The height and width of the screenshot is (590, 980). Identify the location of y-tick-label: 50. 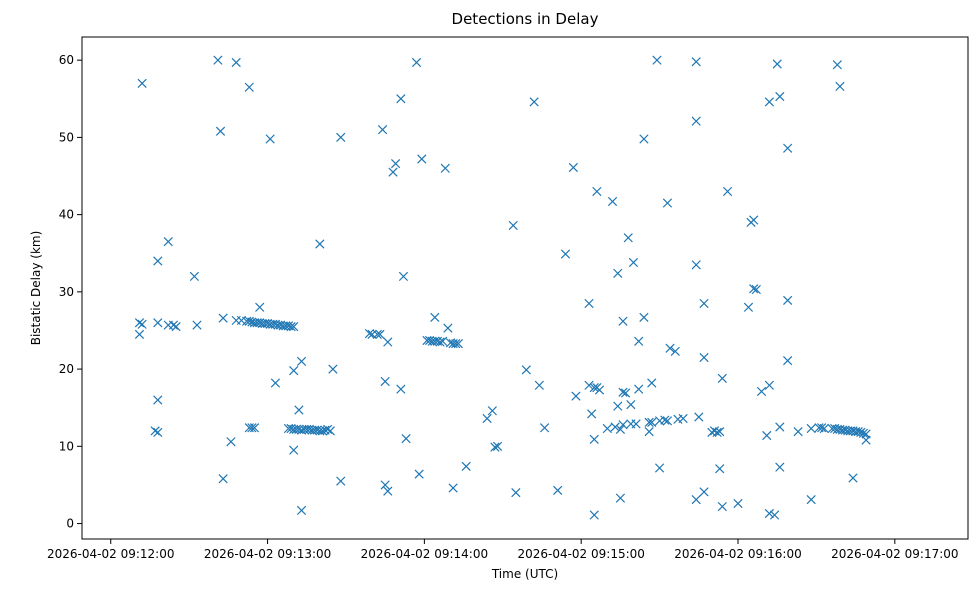
(66, 137).